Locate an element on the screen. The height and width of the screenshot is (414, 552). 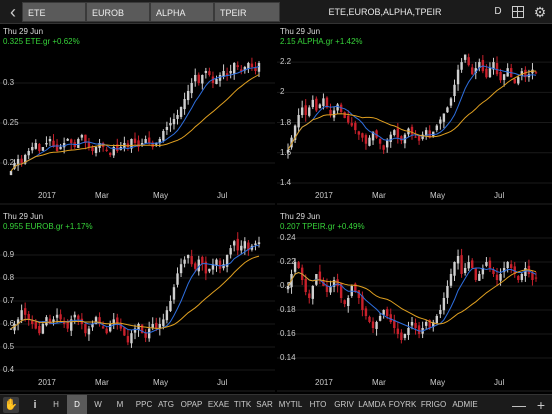
y-tick-label: 0.3 is located at coordinates (9, 82).